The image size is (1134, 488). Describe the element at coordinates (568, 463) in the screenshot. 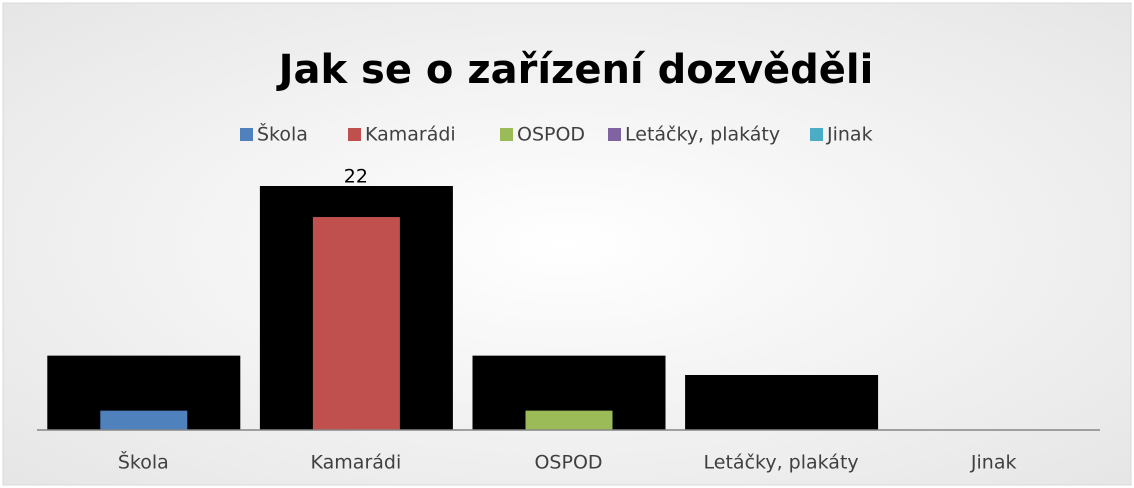

I see `x-tick-label: OSPOD` at that location.